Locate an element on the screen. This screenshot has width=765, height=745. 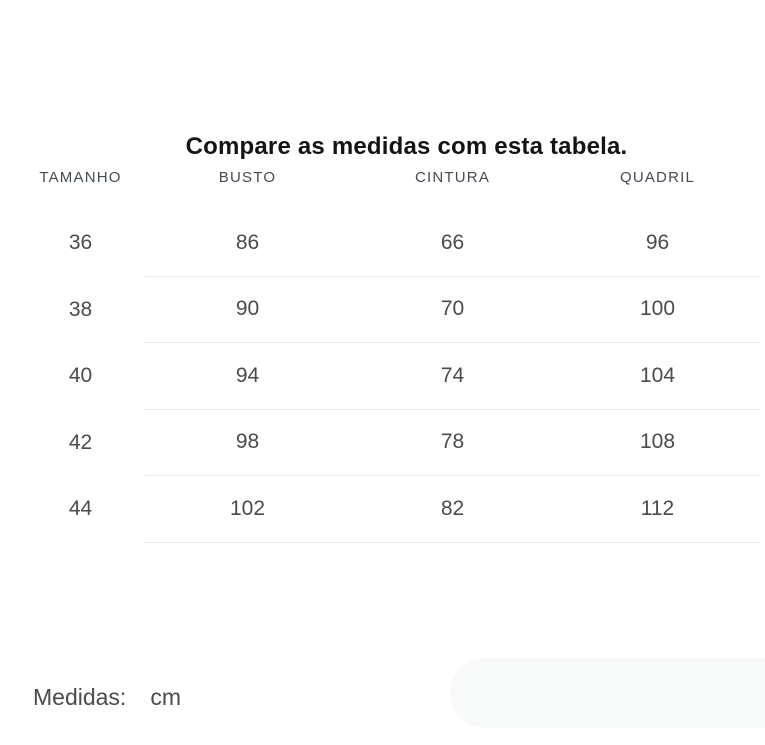
cintura-cell: 74 is located at coordinates (452, 376).